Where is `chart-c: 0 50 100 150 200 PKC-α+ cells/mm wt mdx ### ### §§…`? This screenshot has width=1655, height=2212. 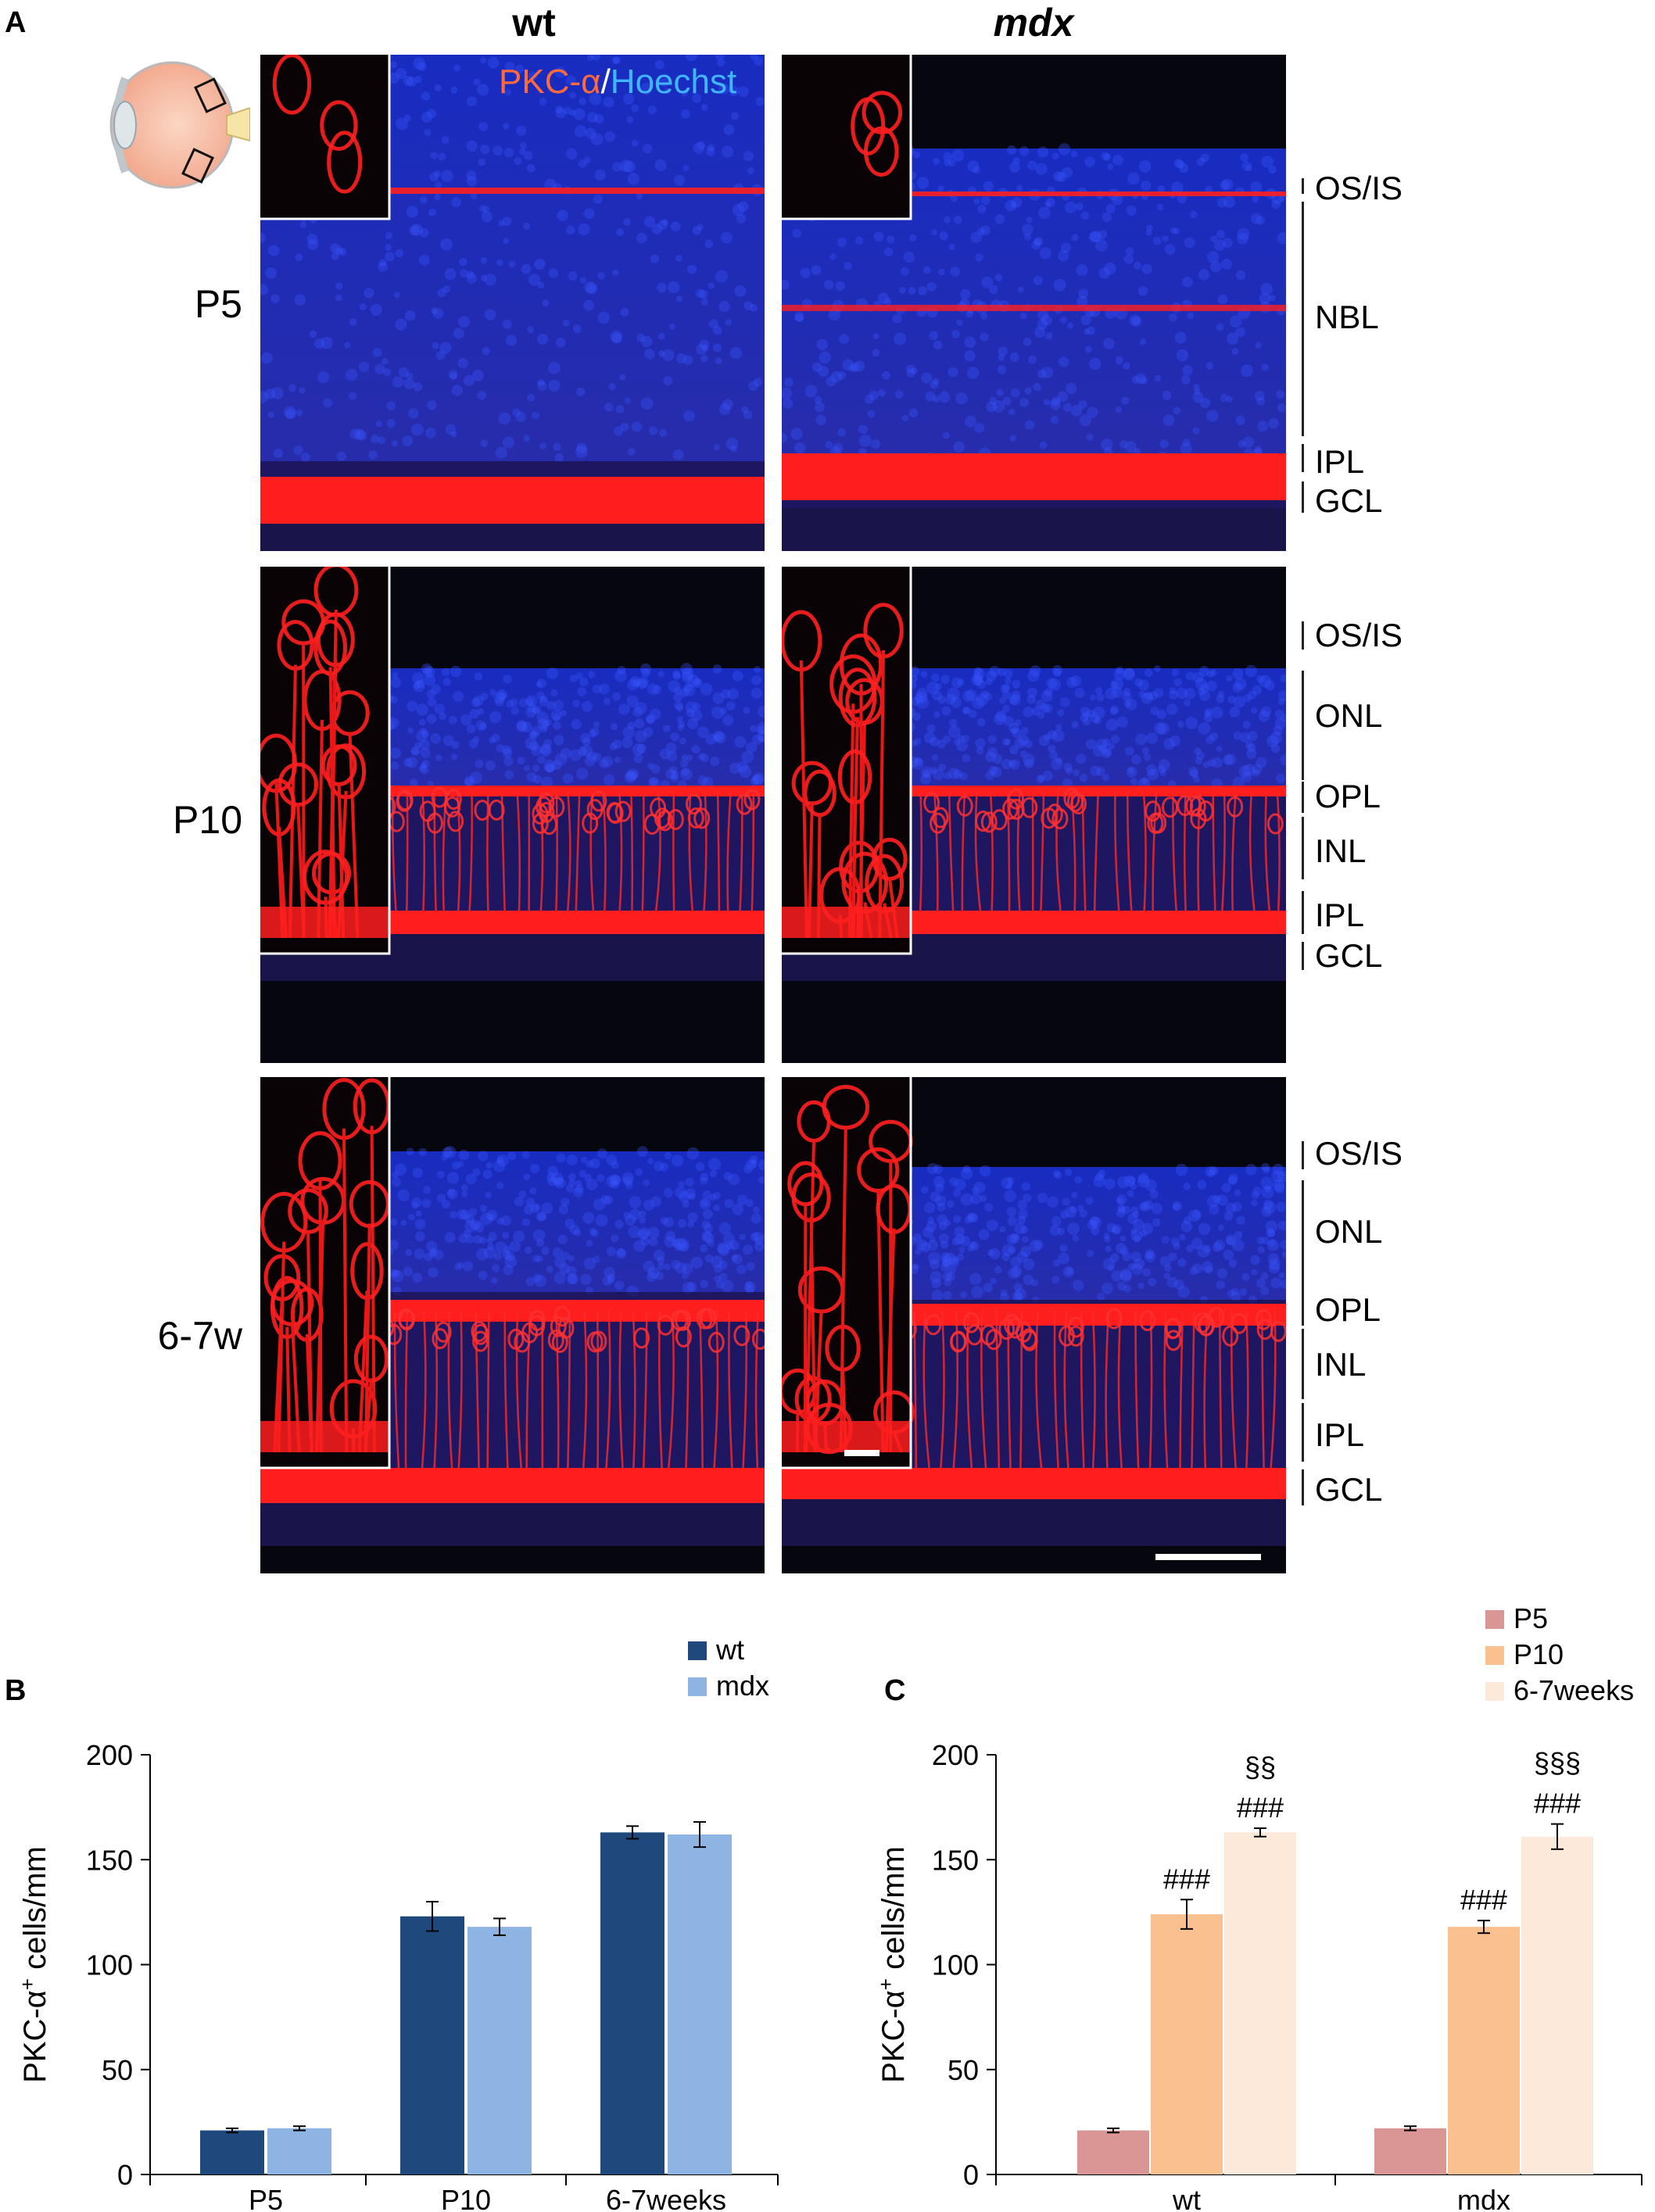 chart-c: 0 50 100 150 200 PKC-α+ cells/mm wt mdx ### ### §§… is located at coordinates (1258, 1907).